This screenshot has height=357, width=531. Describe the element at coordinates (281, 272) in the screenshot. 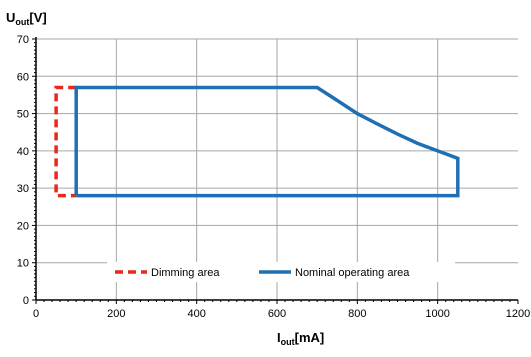

I see `legend: Dimming area Nominal operating area` at that location.